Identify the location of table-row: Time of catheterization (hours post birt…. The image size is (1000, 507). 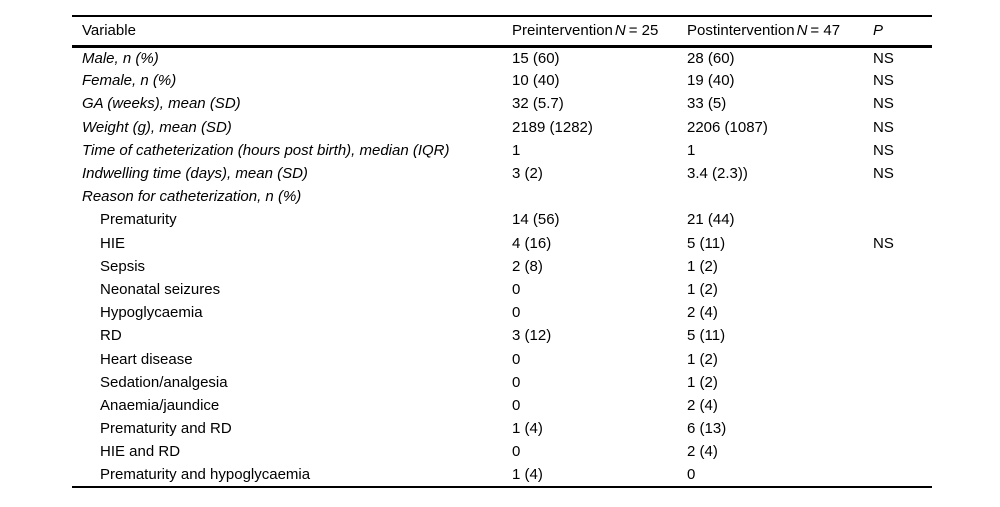
(502, 150).